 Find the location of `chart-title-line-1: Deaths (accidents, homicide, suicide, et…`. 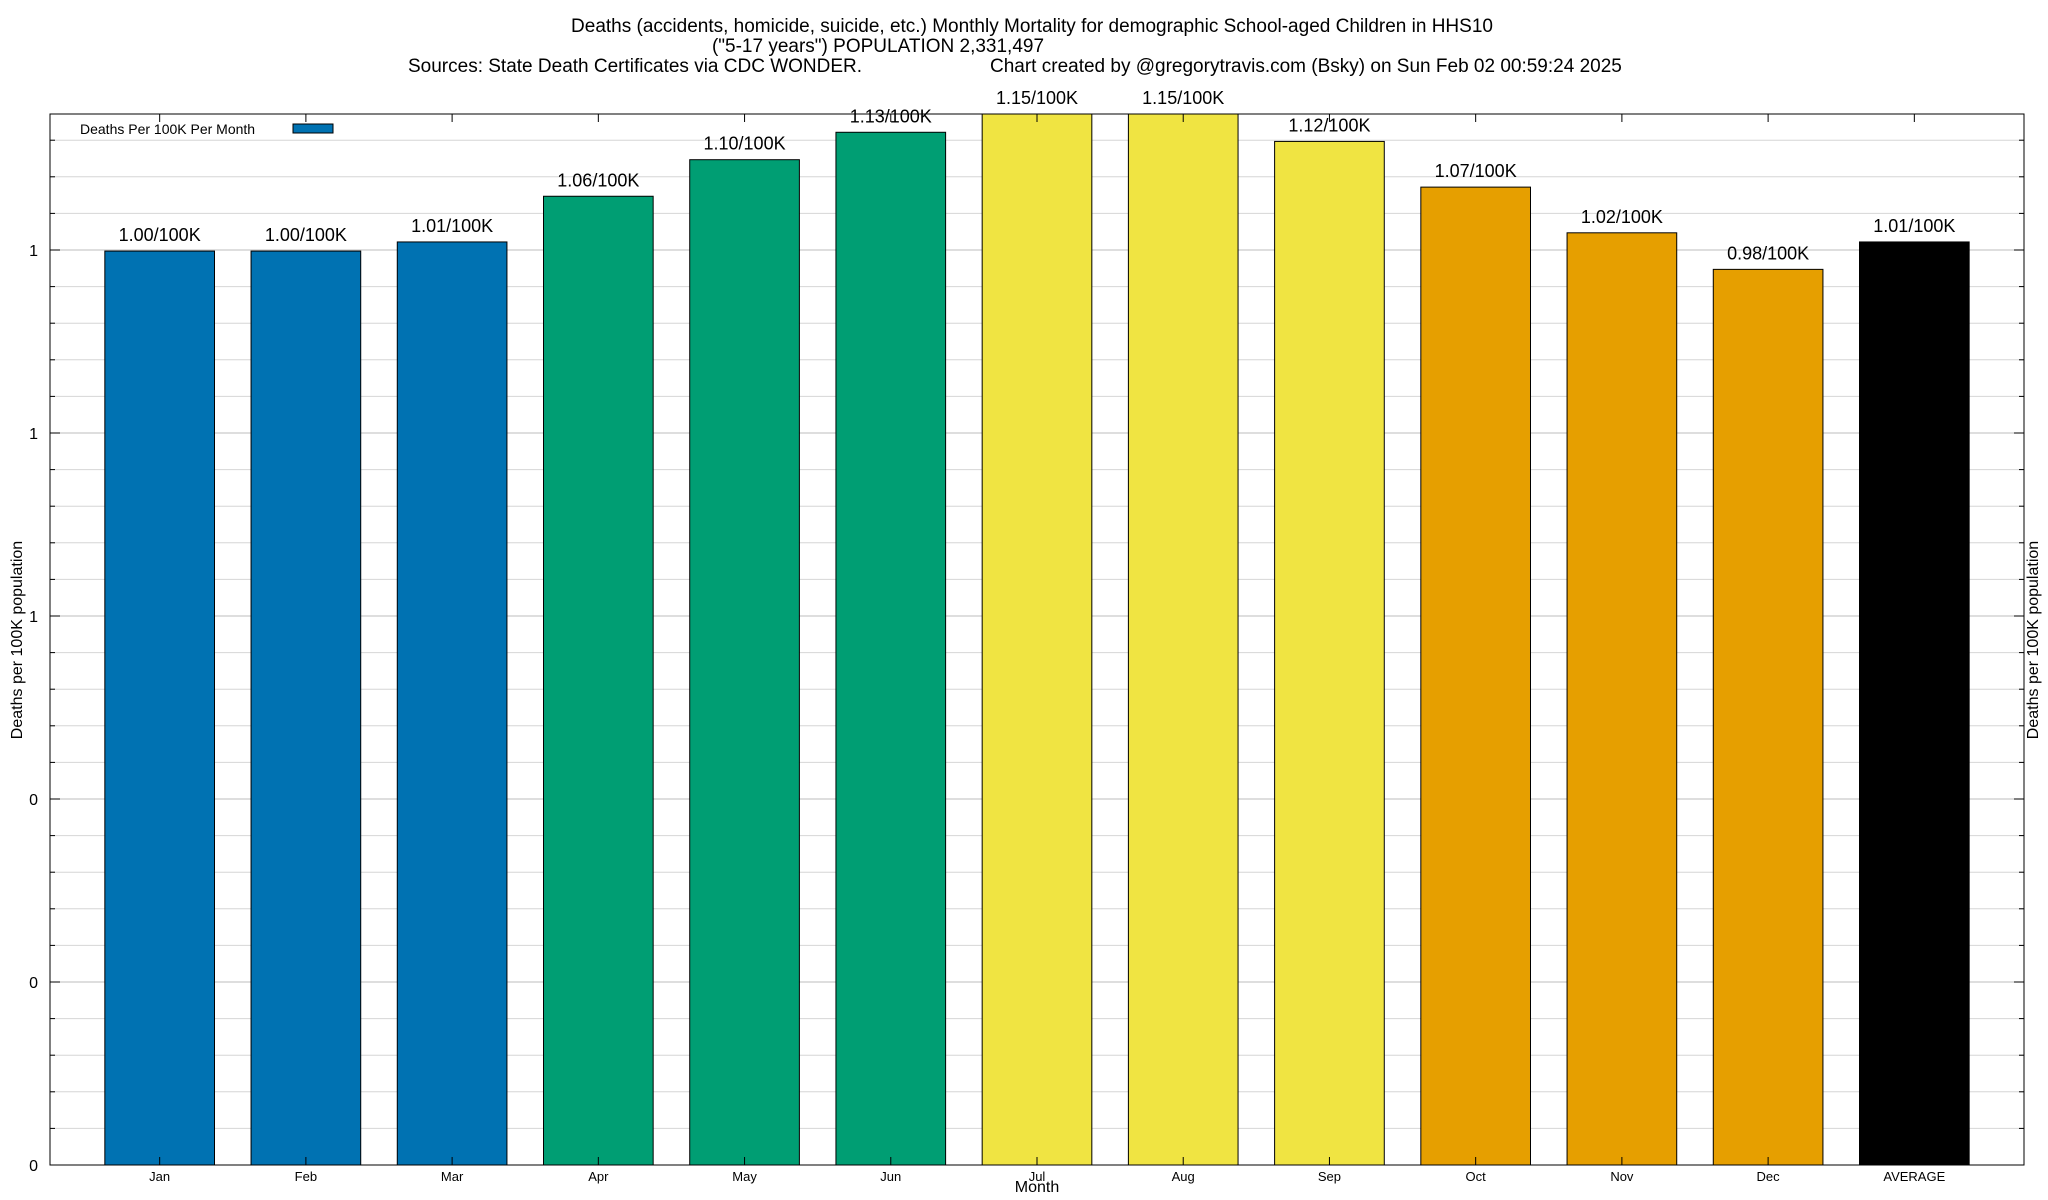

chart-title-line-1: Deaths (accidents, homicide, suicide, et… is located at coordinates (1032, 26).